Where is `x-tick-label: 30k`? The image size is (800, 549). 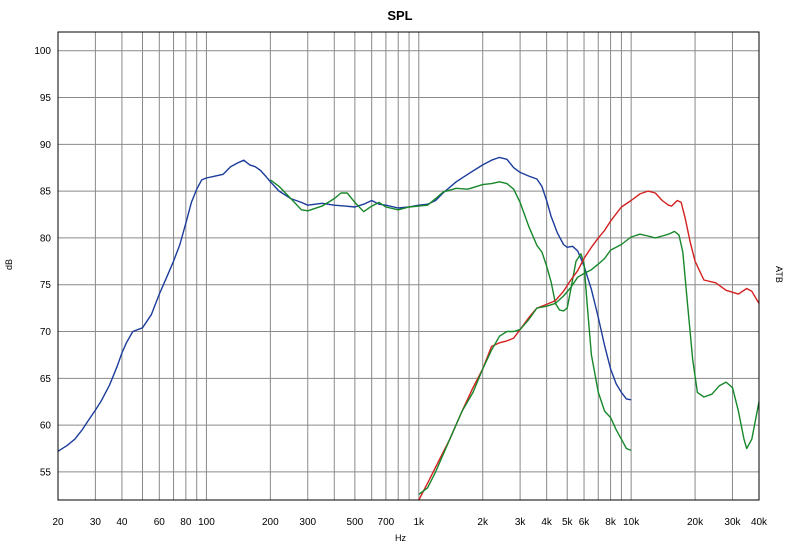 x-tick-label: 30k is located at coordinates (732, 522).